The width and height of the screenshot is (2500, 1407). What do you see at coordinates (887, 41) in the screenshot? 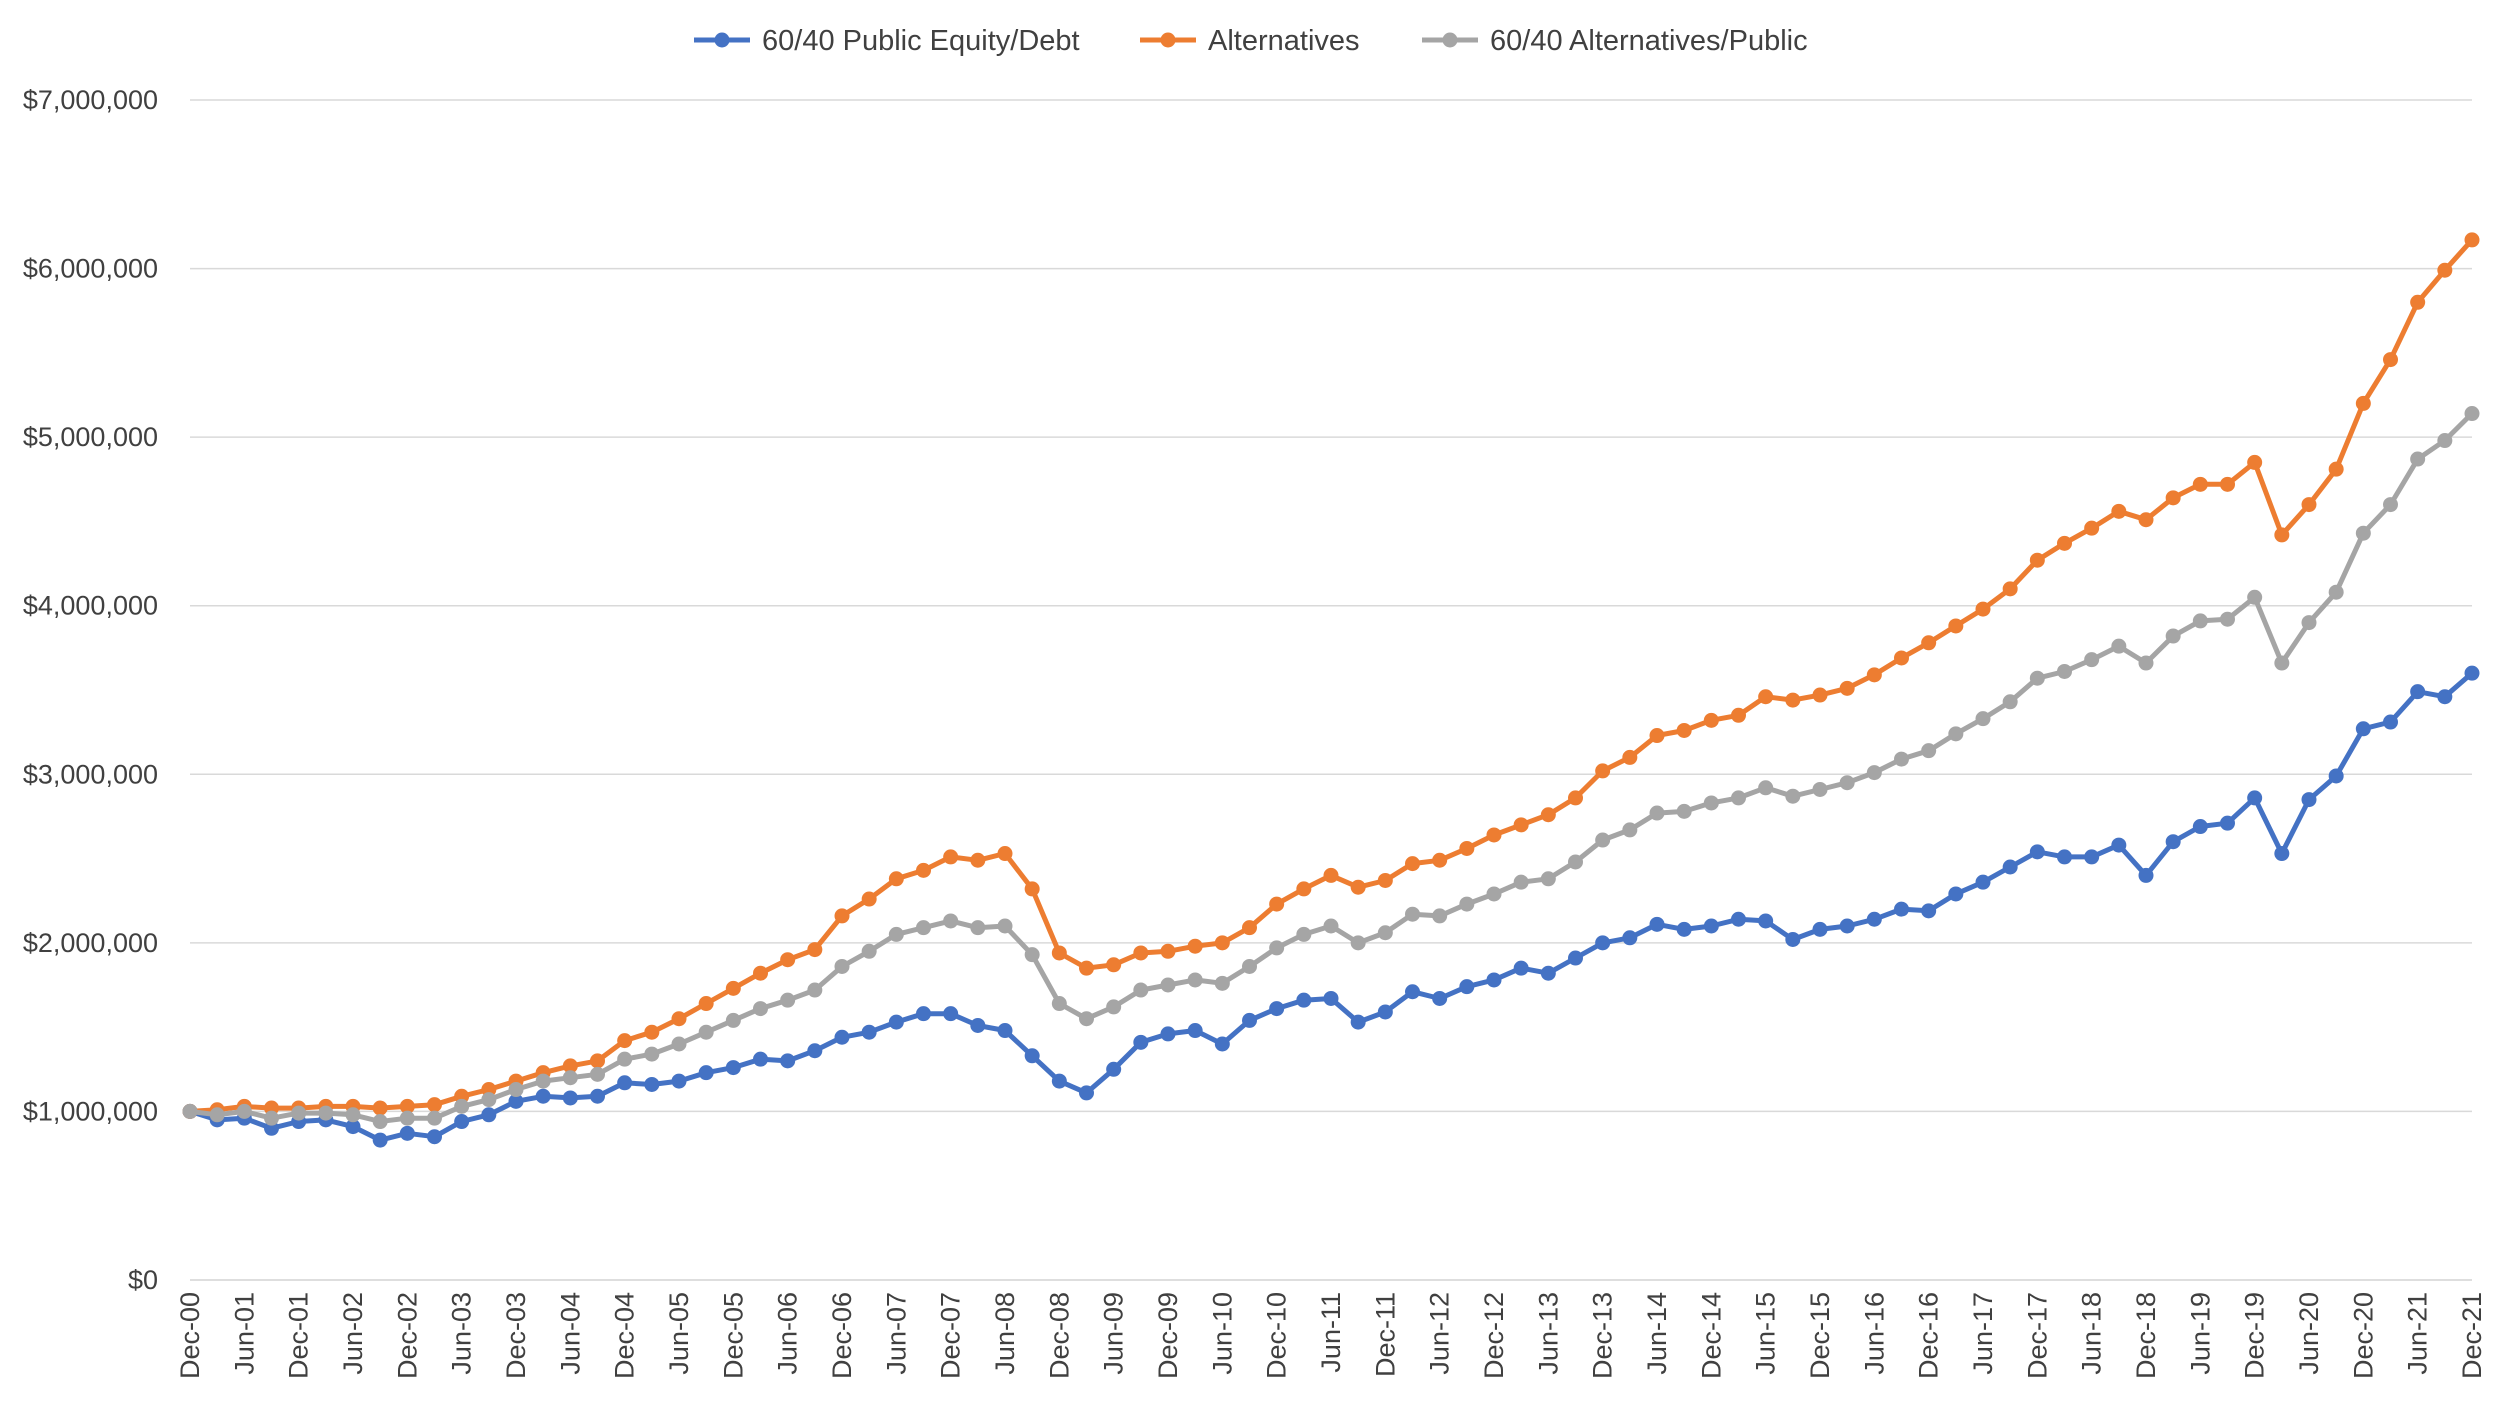
I see `legend-item-0: 60/40 Public Equity/Debt` at bounding box center [887, 41].